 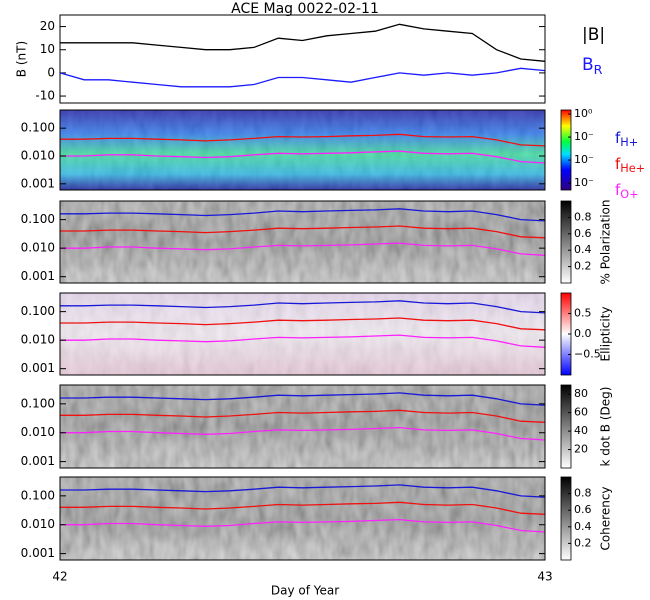 I want to click on y-tick-label: -10, so click(x=45, y=96).